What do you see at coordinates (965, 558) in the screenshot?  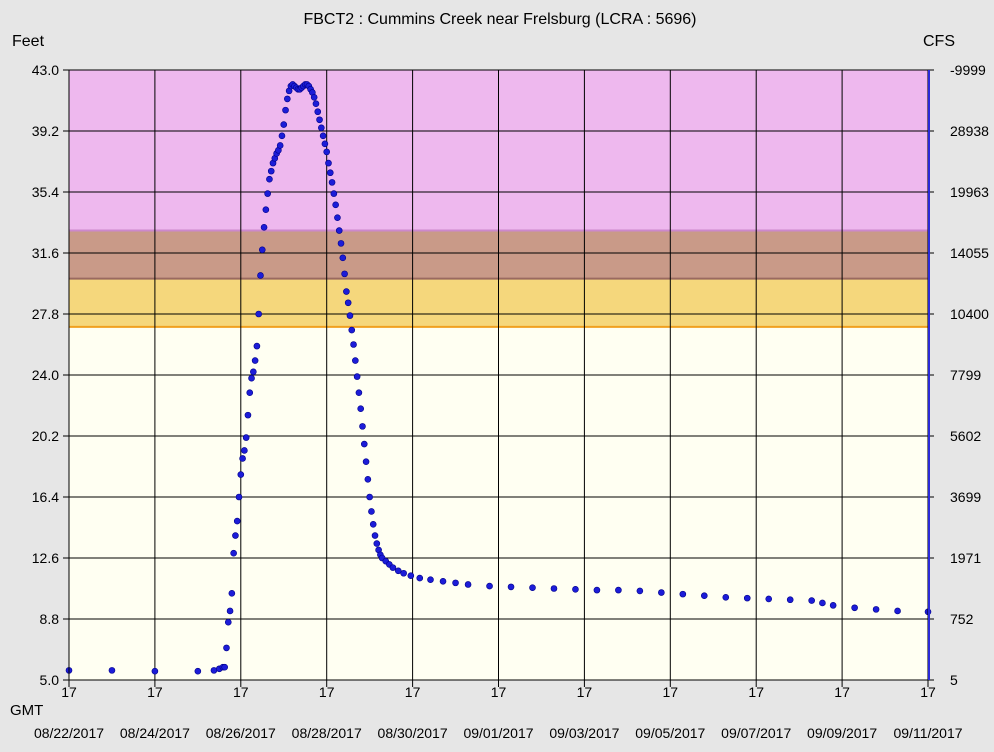 I see `y2-tick-label: 1971` at bounding box center [965, 558].